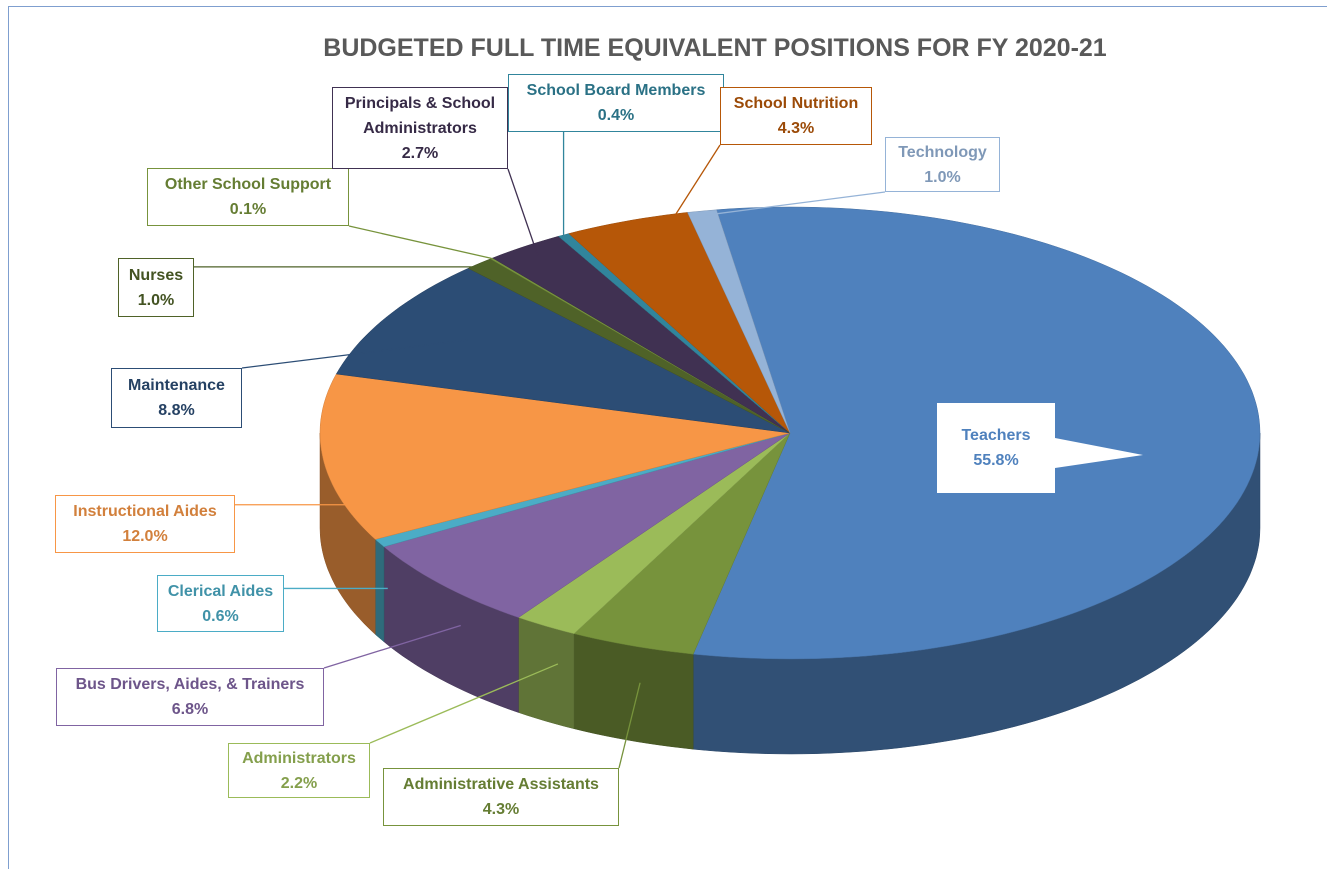  I want to click on label-value: 12.0%, so click(145, 536).